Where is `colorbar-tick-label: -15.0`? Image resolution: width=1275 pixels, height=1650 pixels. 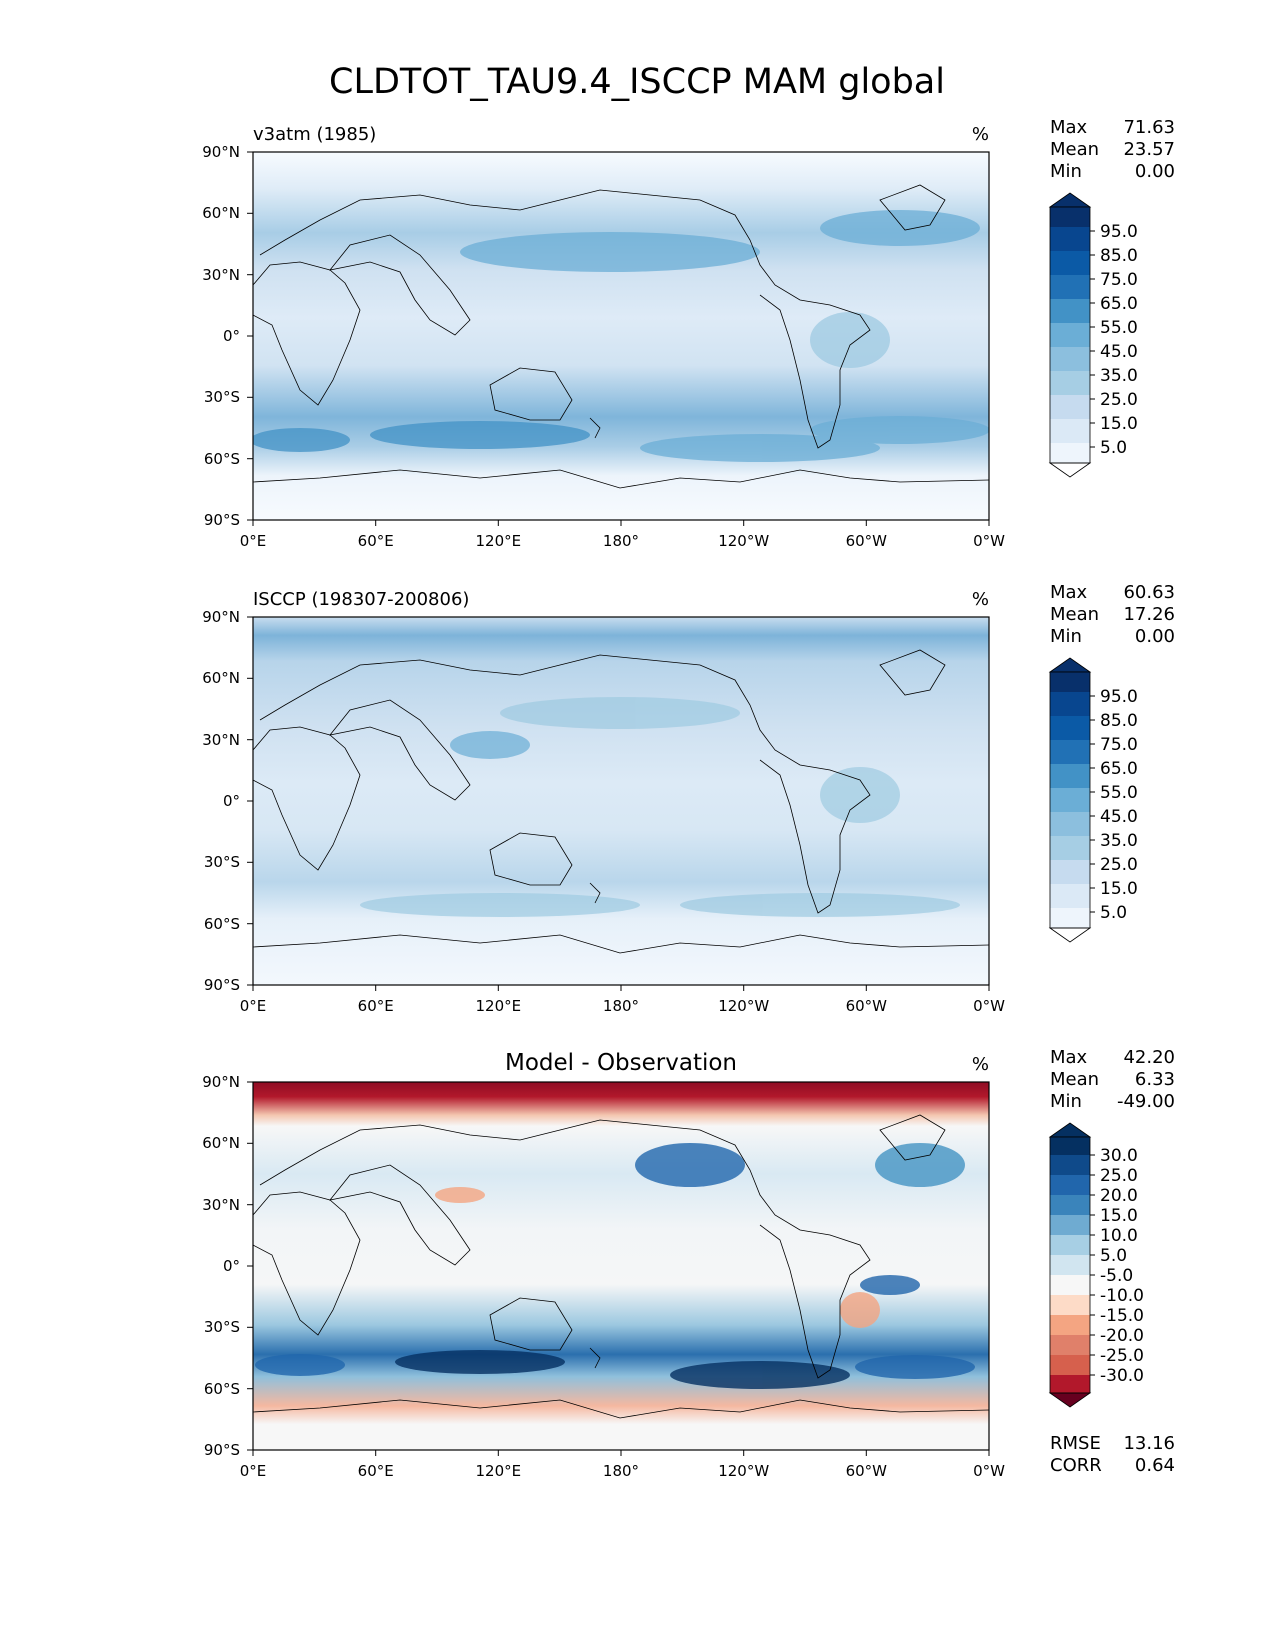 colorbar-tick-label: -15.0 is located at coordinates (1122, 1316).